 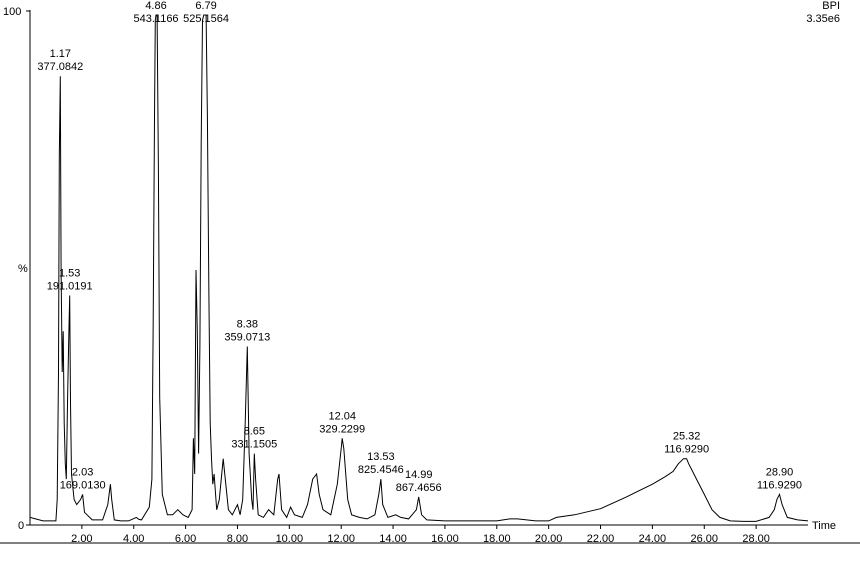 I want to click on x-tick-label: 18.00, so click(x=497, y=539).